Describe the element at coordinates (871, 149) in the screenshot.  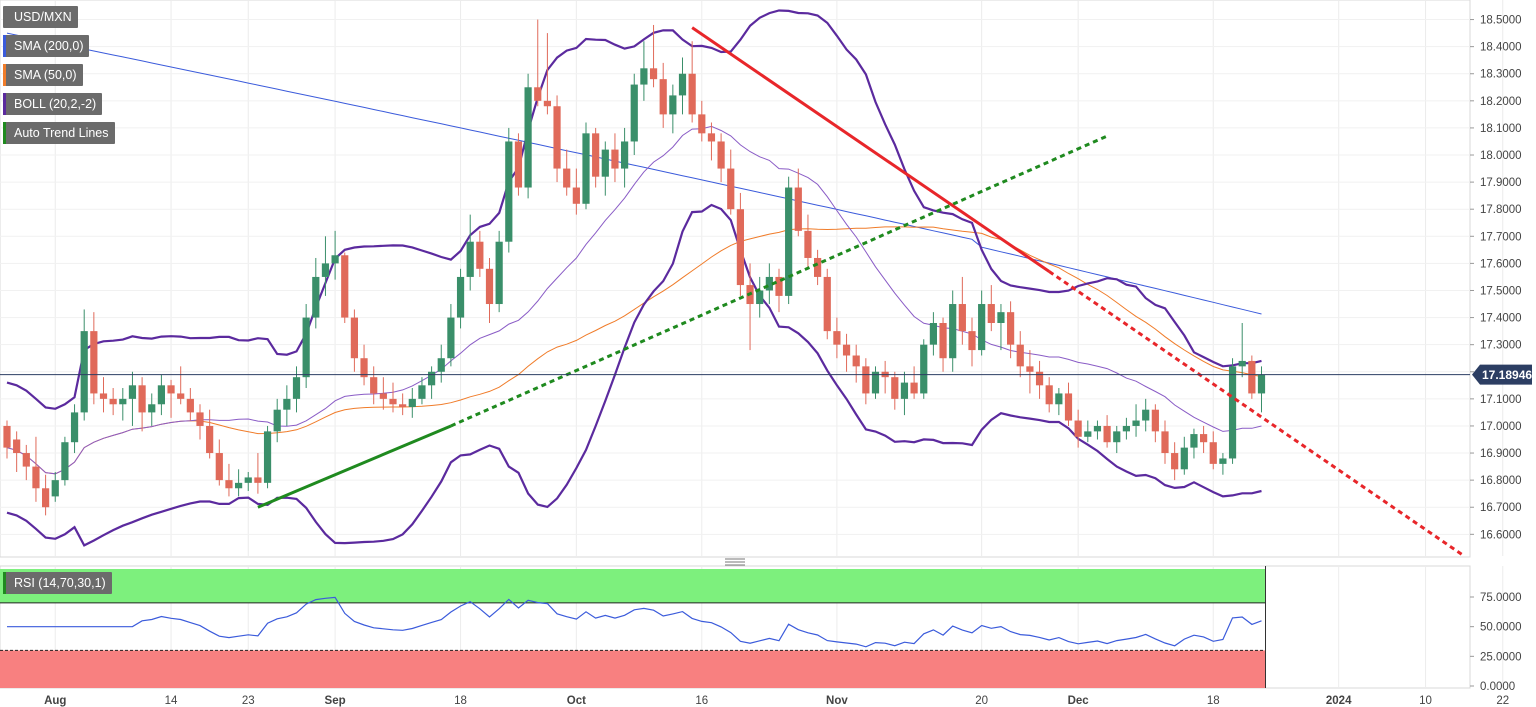
I see `resistance-trend-line` at that location.